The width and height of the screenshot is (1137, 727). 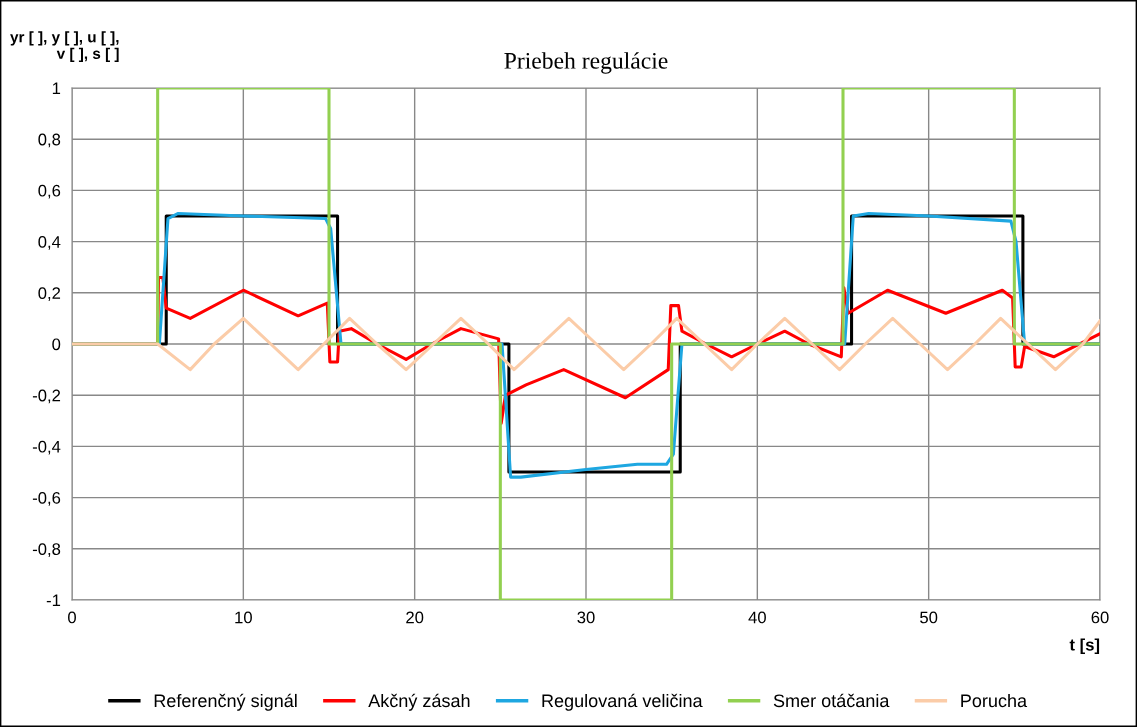 What do you see at coordinates (64, 46) in the screenshot?
I see `y-axis-title: yr [ ], y [ ], u [ ], v [ ], s [ ]` at bounding box center [64, 46].